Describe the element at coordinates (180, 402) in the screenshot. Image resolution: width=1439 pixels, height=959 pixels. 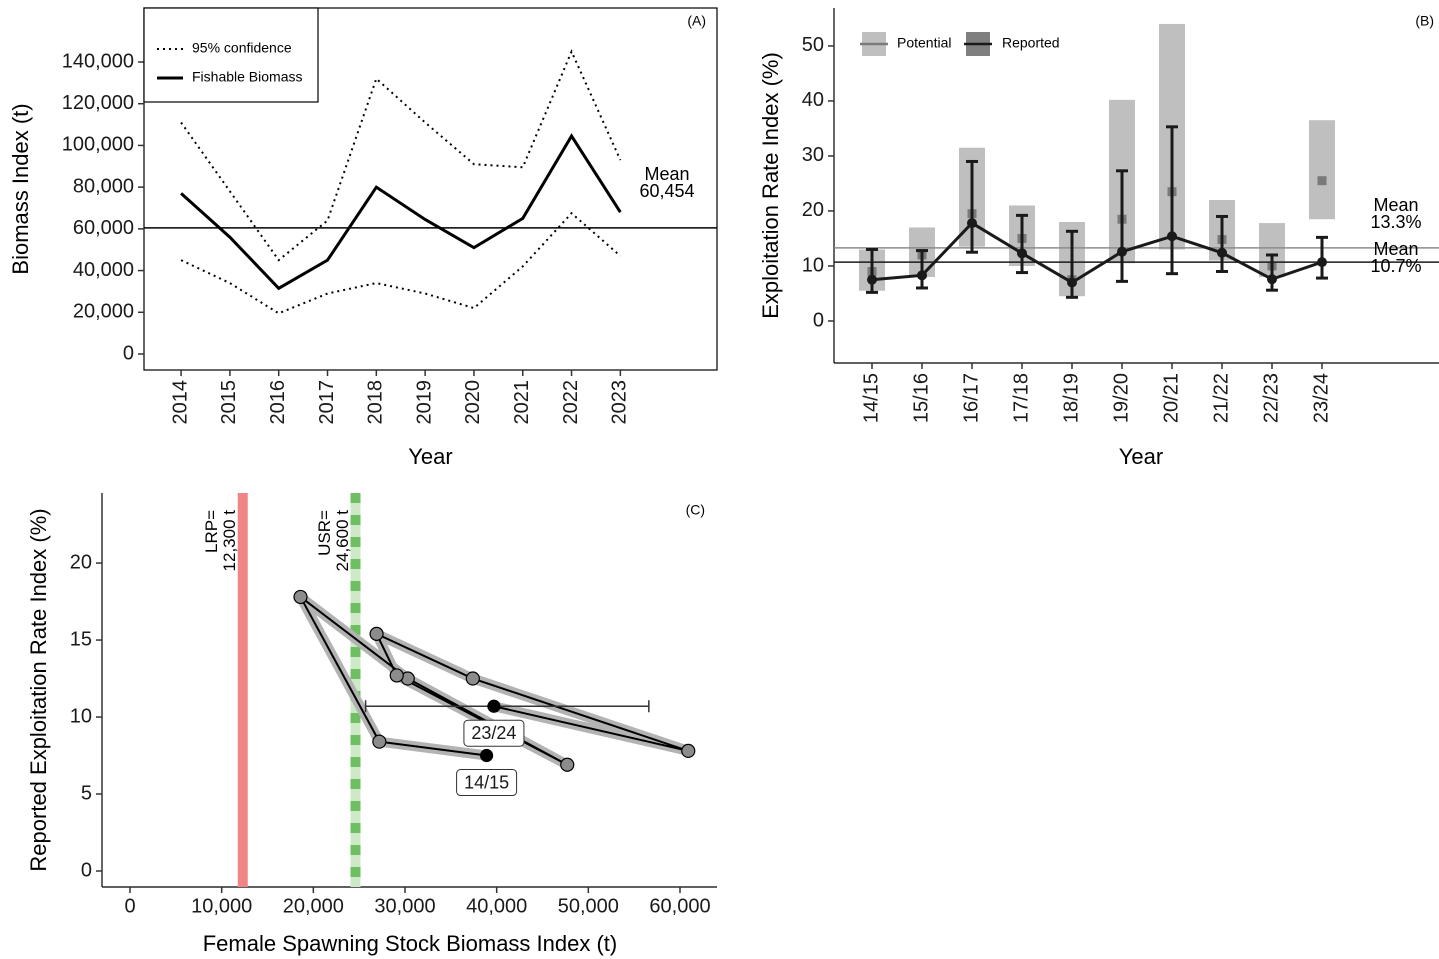
I see `x-tick-label: 2014` at that location.